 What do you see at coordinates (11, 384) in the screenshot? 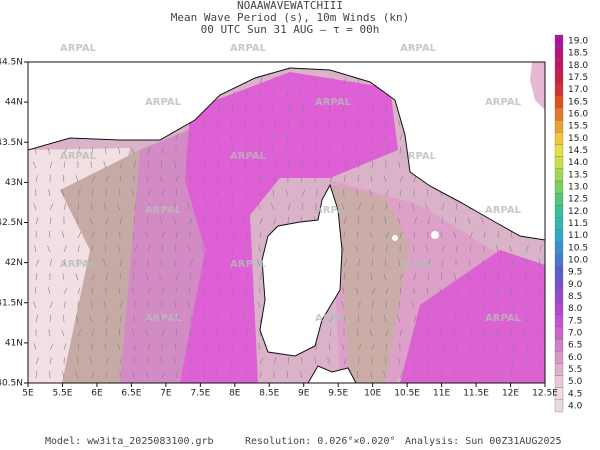
I see `y-tick-label: 40.5N` at bounding box center [11, 384].